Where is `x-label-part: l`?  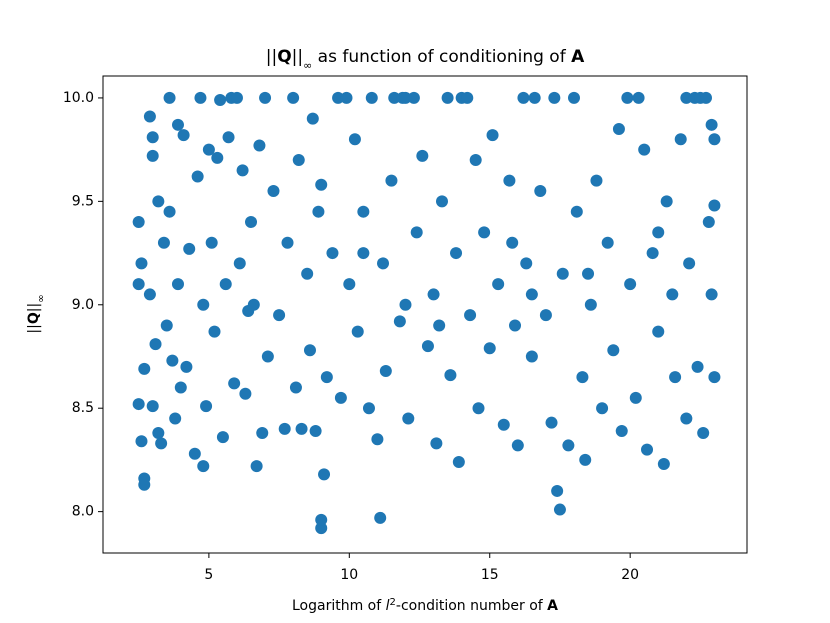 x-label-part: l is located at coordinates (388, 606).